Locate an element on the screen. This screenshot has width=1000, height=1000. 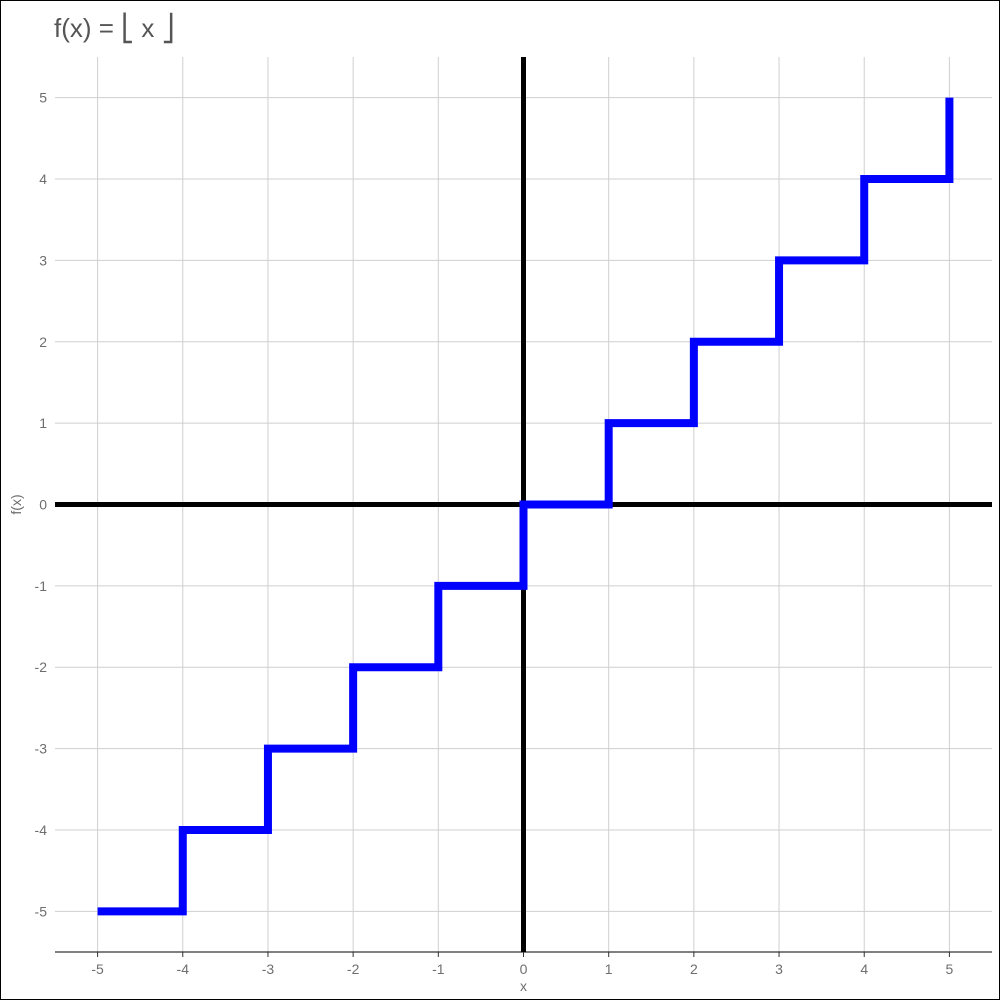
x-tick-label: -1 is located at coordinates (438, 969).